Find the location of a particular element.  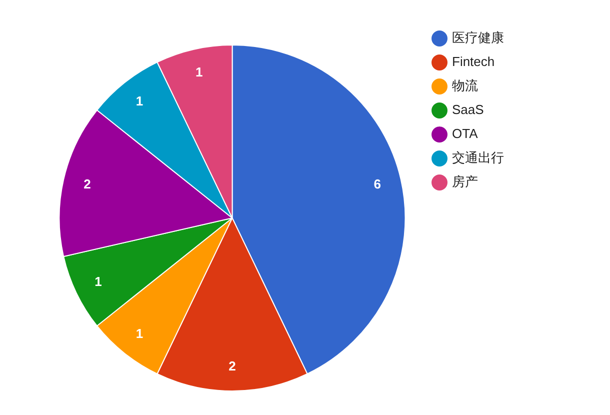

legend-label: 医疗健康 is located at coordinates (478, 38).